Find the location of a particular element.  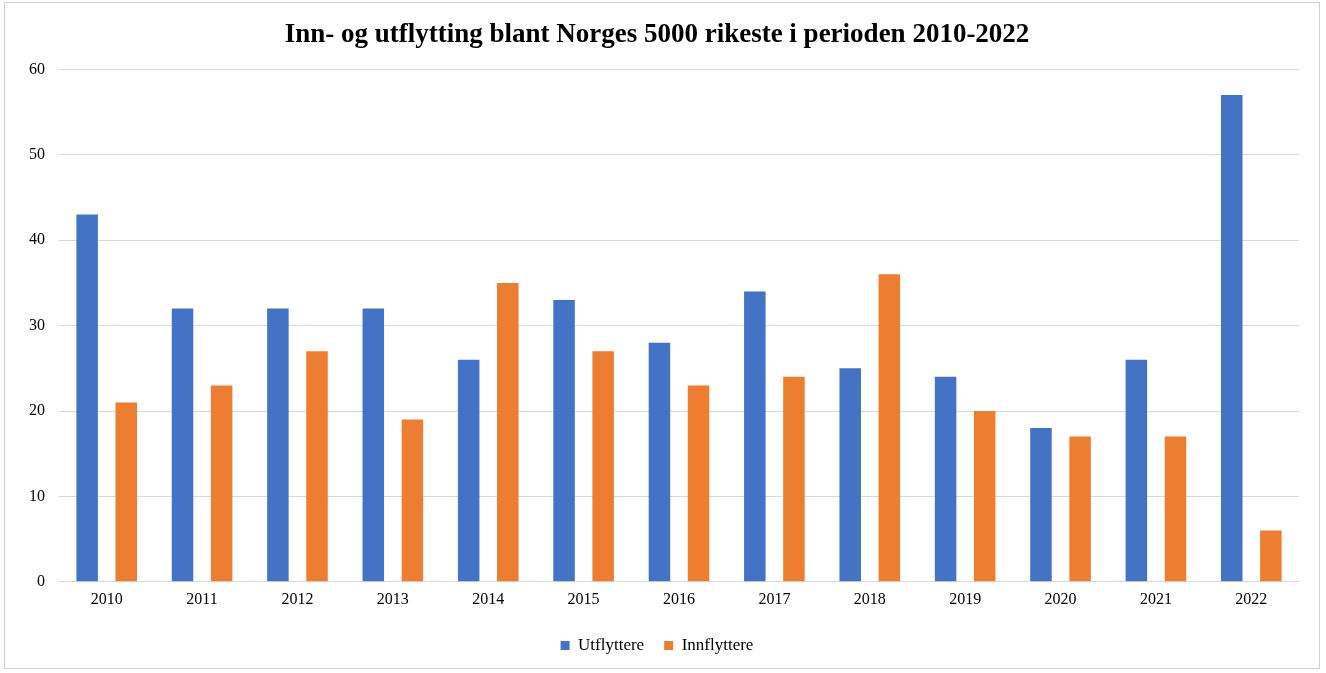

x-tick-label: 2021 is located at coordinates (1155, 598).